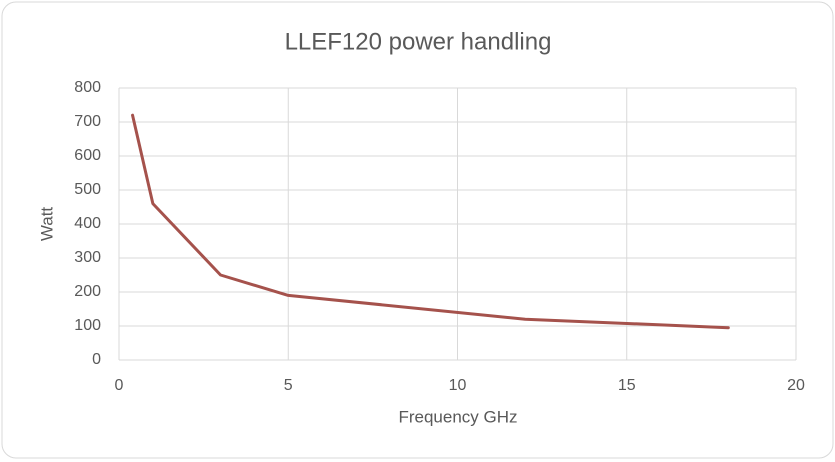  Describe the element at coordinates (96, 359) in the screenshot. I see `y-tick-label: 0` at that location.